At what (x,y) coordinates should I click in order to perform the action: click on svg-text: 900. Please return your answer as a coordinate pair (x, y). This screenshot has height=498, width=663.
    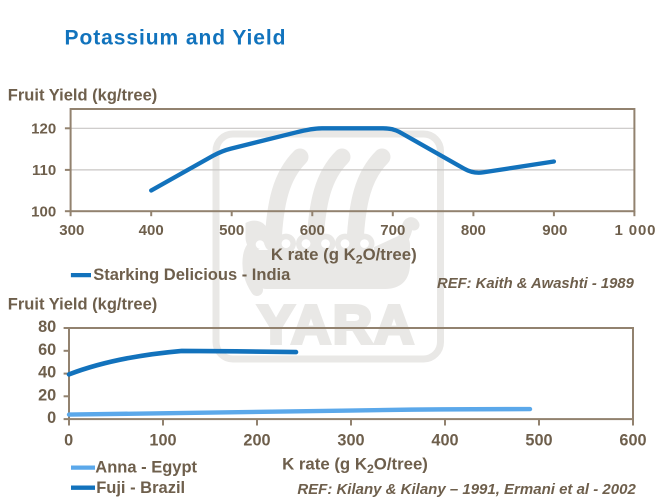
    Looking at the image, I should click on (554, 230).